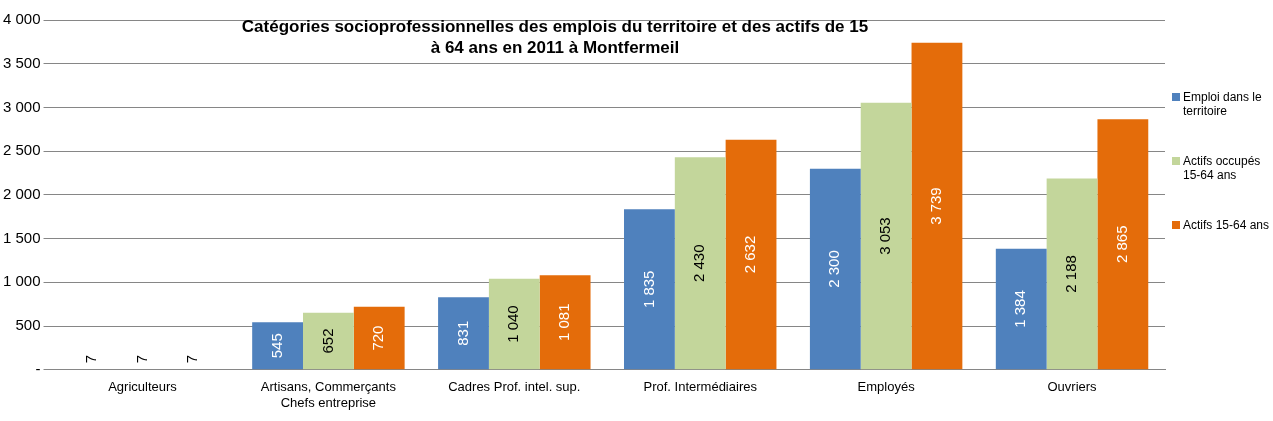 The width and height of the screenshot is (1273, 421). Describe the element at coordinates (21, 194) in the screenshot. I see `y-tick-label: 2 000` at that location.